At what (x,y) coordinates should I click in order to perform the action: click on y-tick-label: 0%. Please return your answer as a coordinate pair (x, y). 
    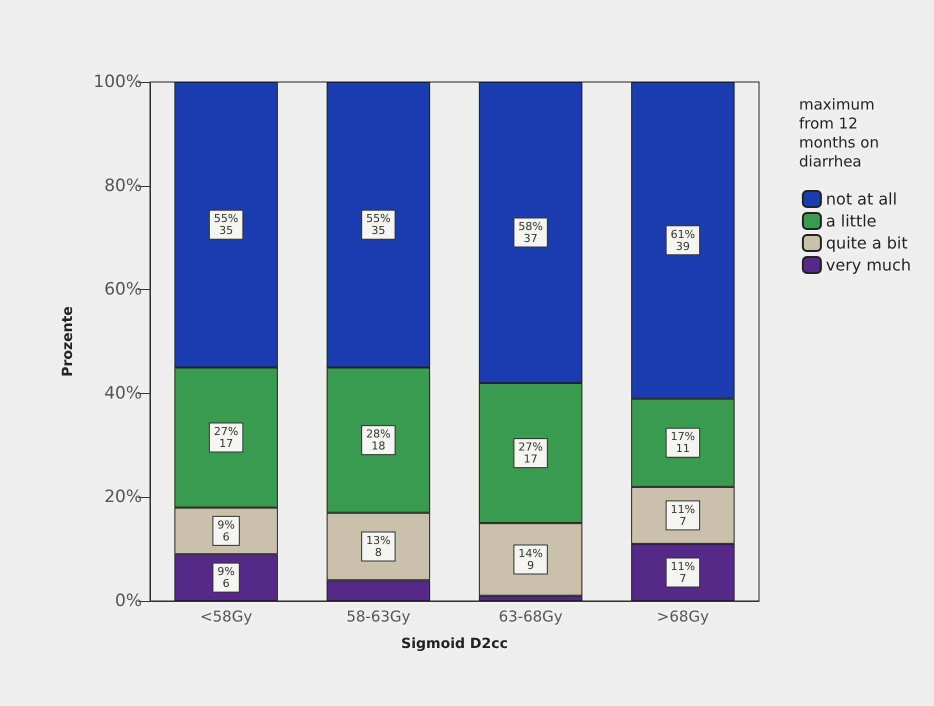
    Looking at the image, I should click on (128, 601).